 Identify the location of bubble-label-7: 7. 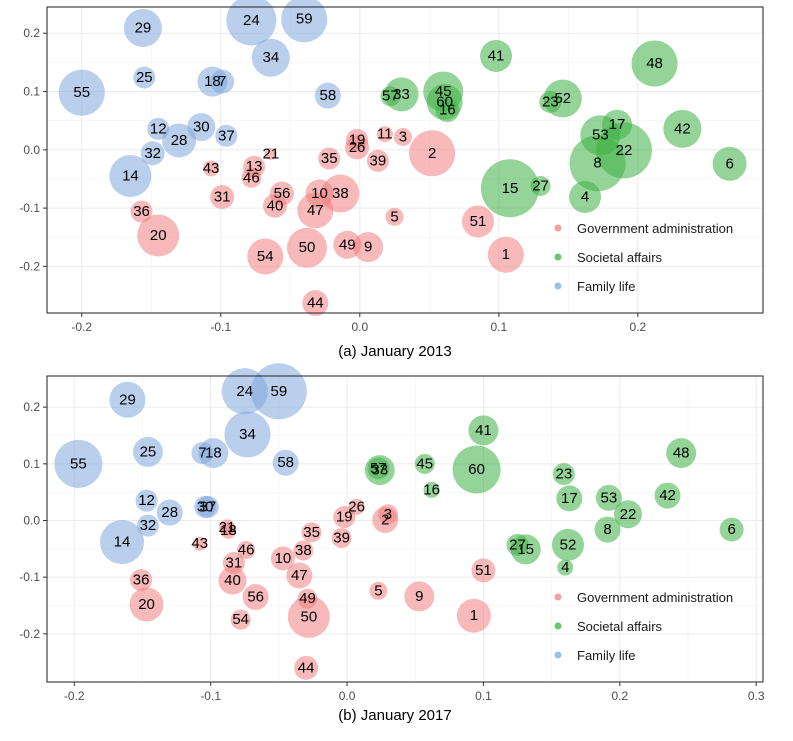
(222, 81).